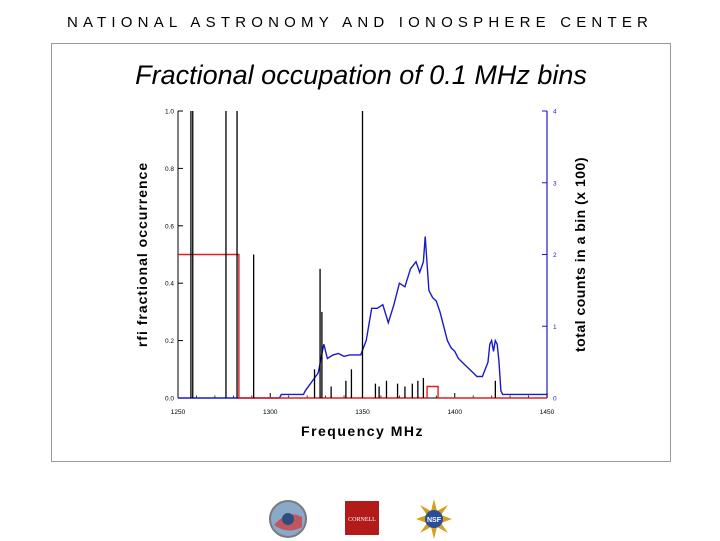  Describe the element at coordinates (169, 226) in the screenshot. I see `y-left-tick-label: 0.6` at that location.